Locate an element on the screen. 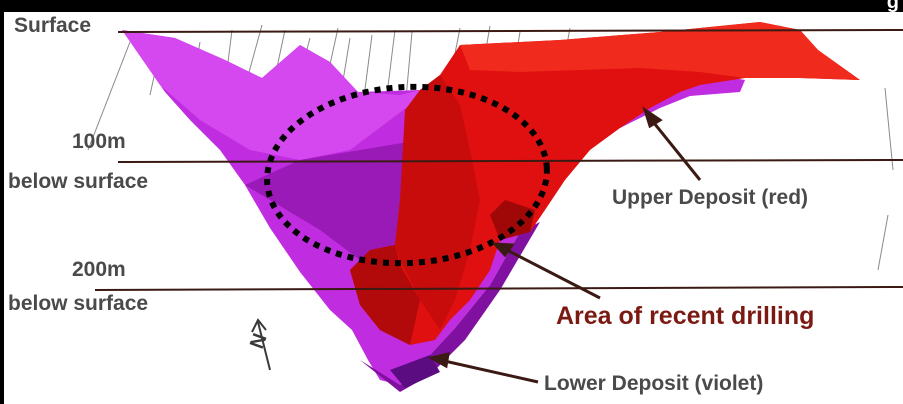  upper-deposit-label: Upper Deposit (red) is located at coordinates (710, 197).